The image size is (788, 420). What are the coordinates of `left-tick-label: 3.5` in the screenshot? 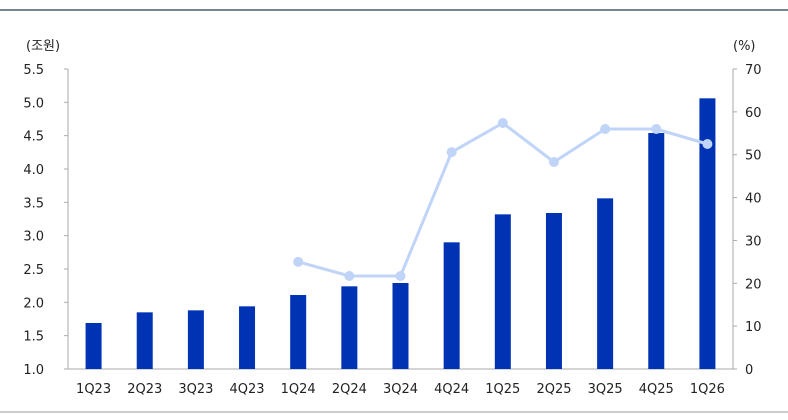 It's located at (33, 203).